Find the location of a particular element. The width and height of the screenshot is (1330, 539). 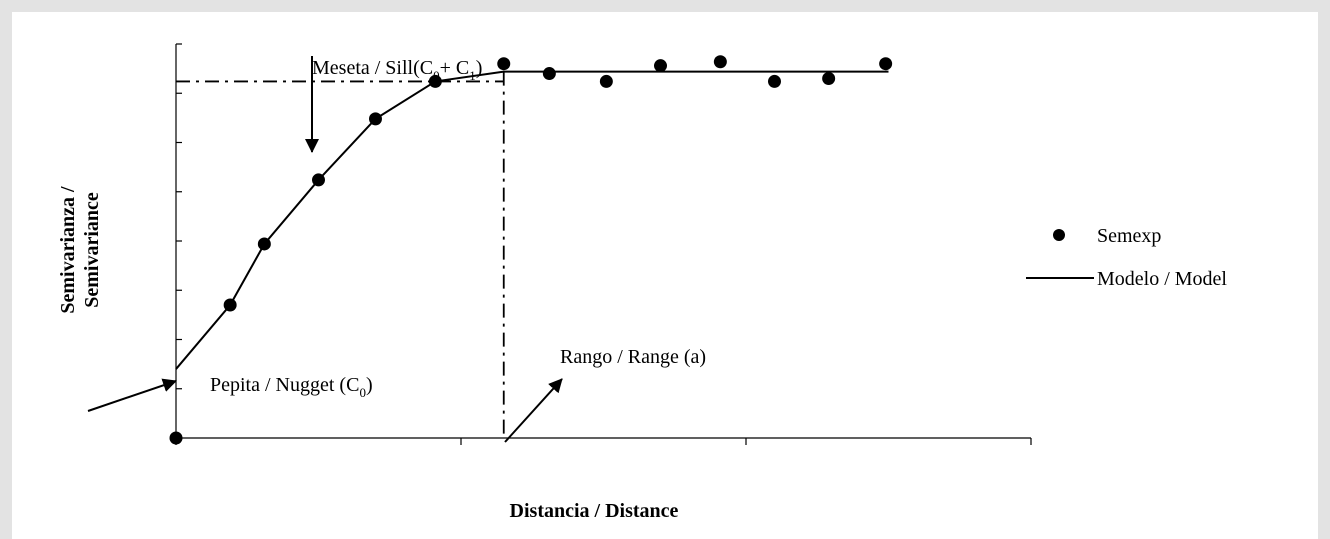

legend-label-model: Modelo / Model is located at coordinates (1162, 279).